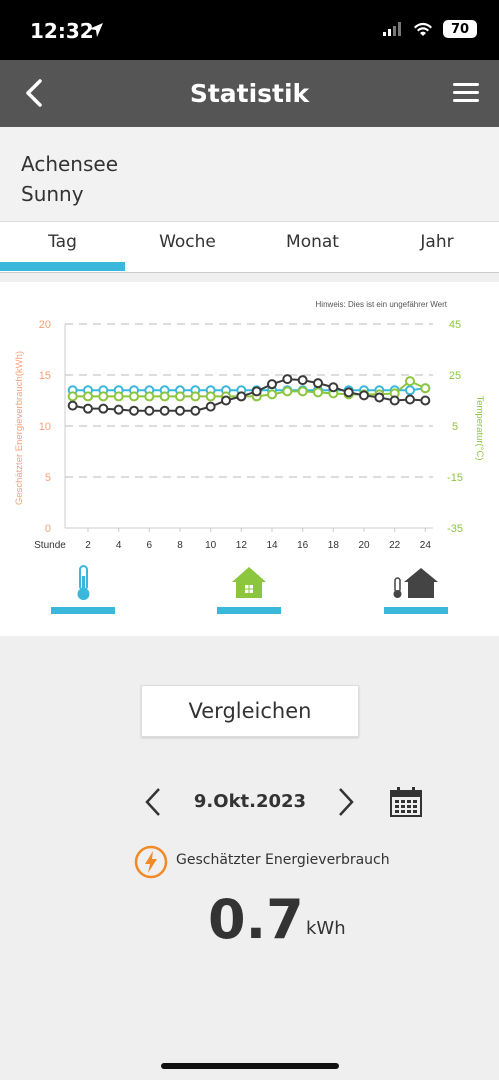 This screenshot has height=1080, width=499. Describe the element at coordinates (62, 242) in the screenshot. I see `tab-tag: Tag` at that location.